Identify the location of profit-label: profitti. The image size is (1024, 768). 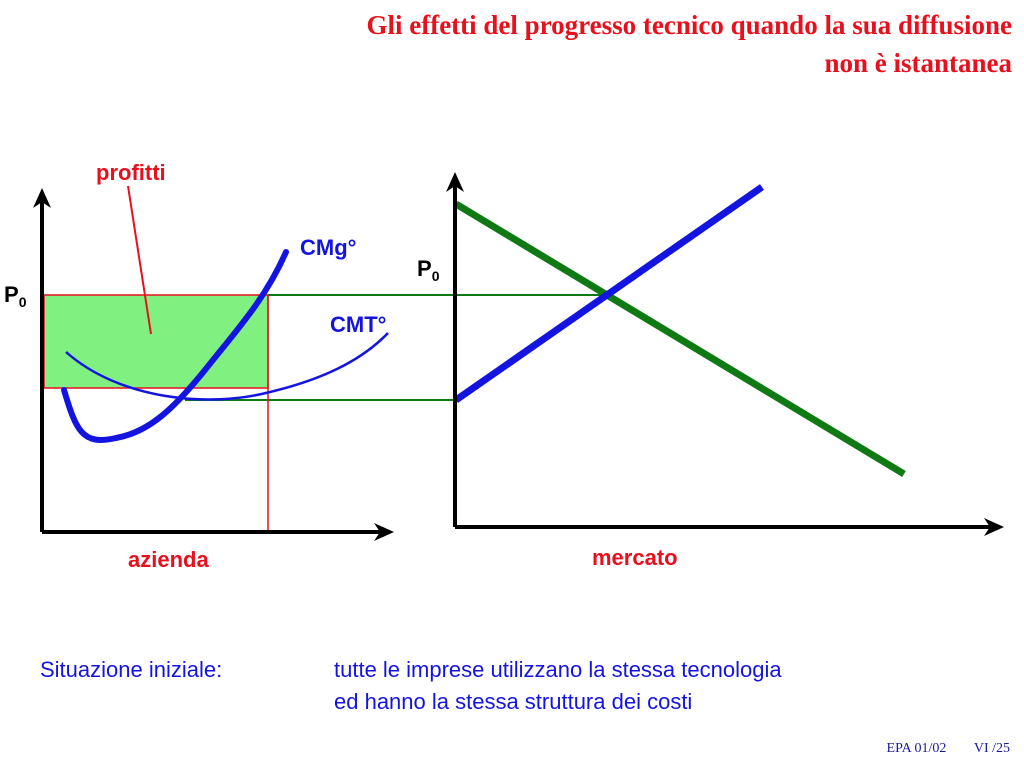
(131, 172).